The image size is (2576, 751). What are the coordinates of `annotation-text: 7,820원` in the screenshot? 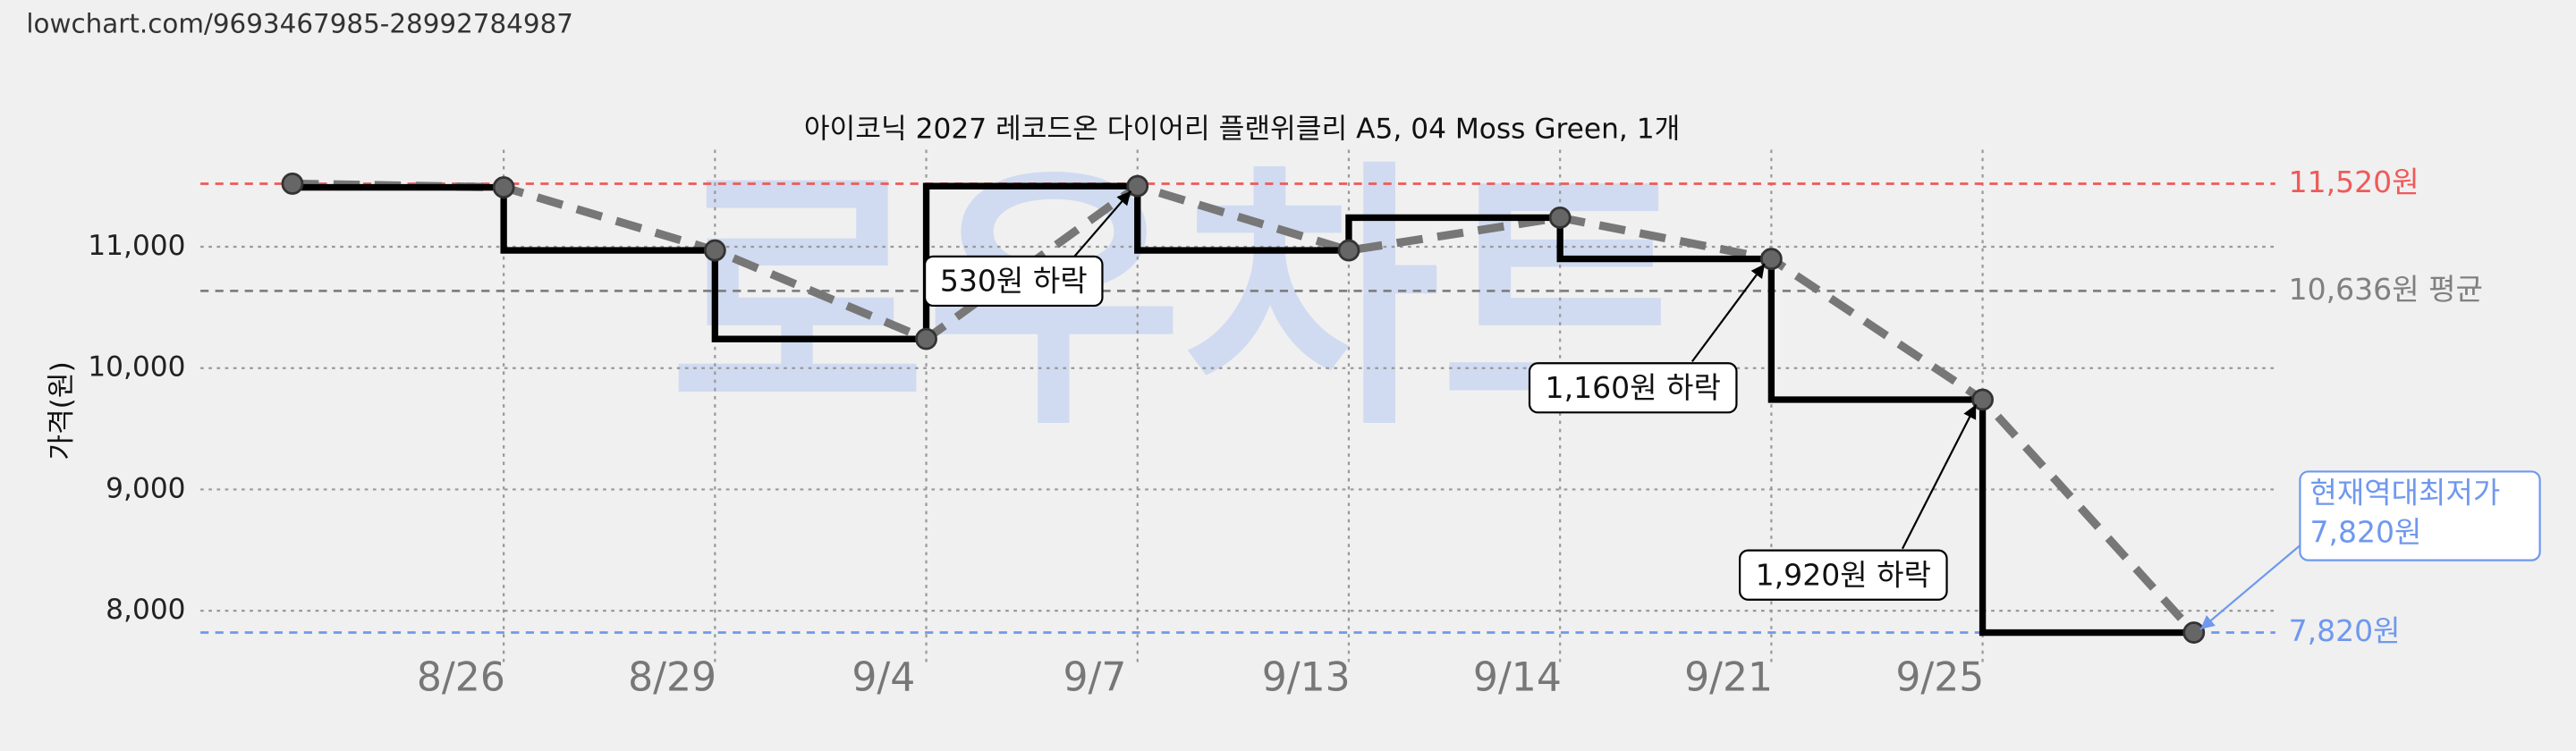 It's located at (2365, 533).